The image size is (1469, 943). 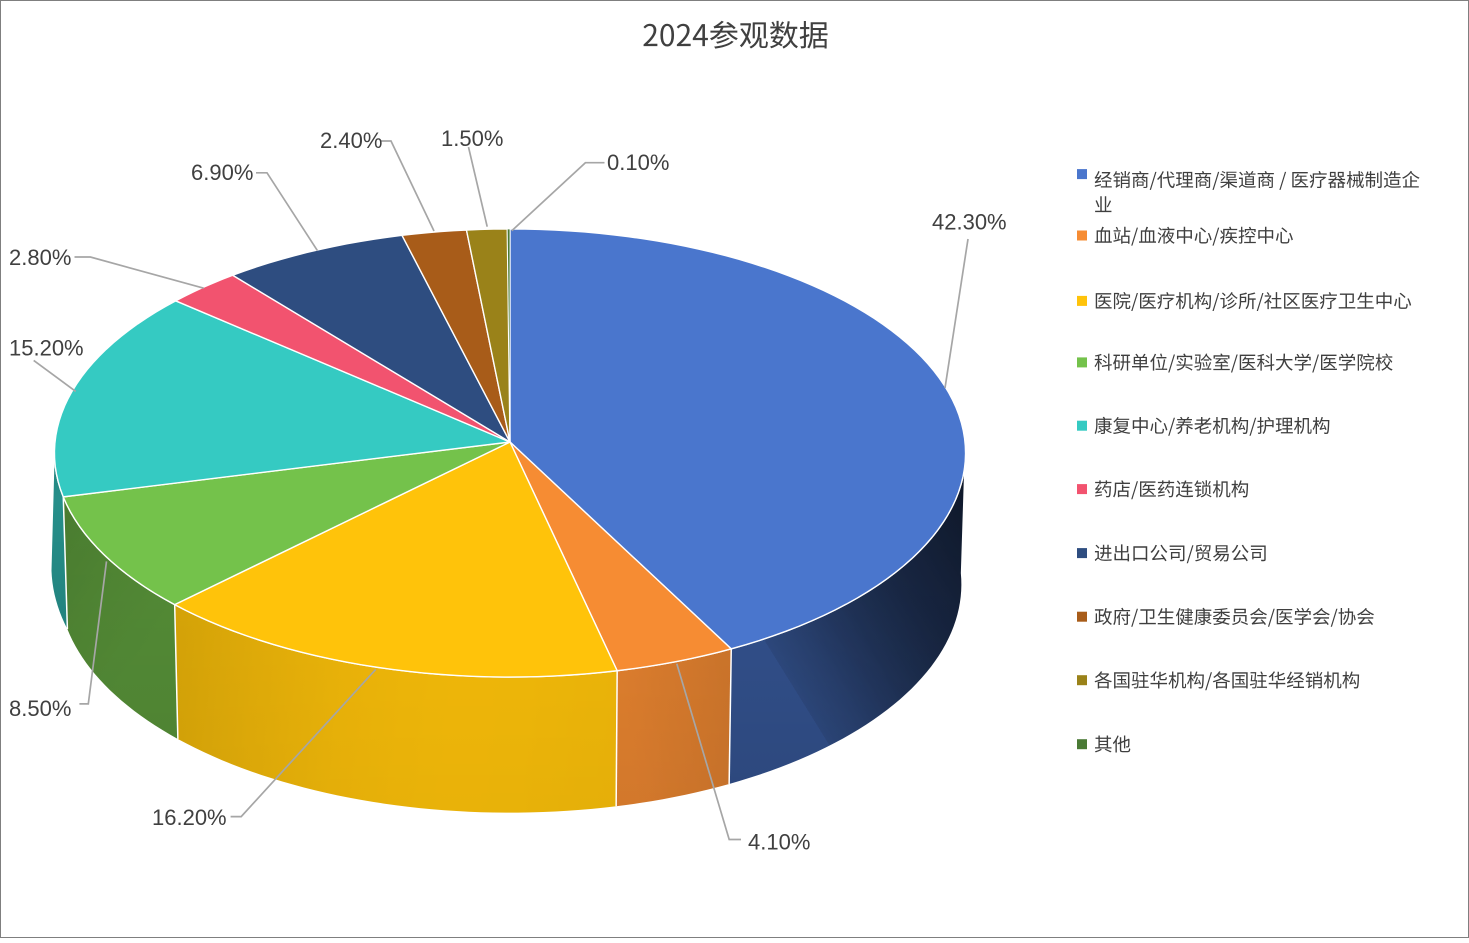 I want to click on svg-text: 16.20%, so click(x=189, y=817).